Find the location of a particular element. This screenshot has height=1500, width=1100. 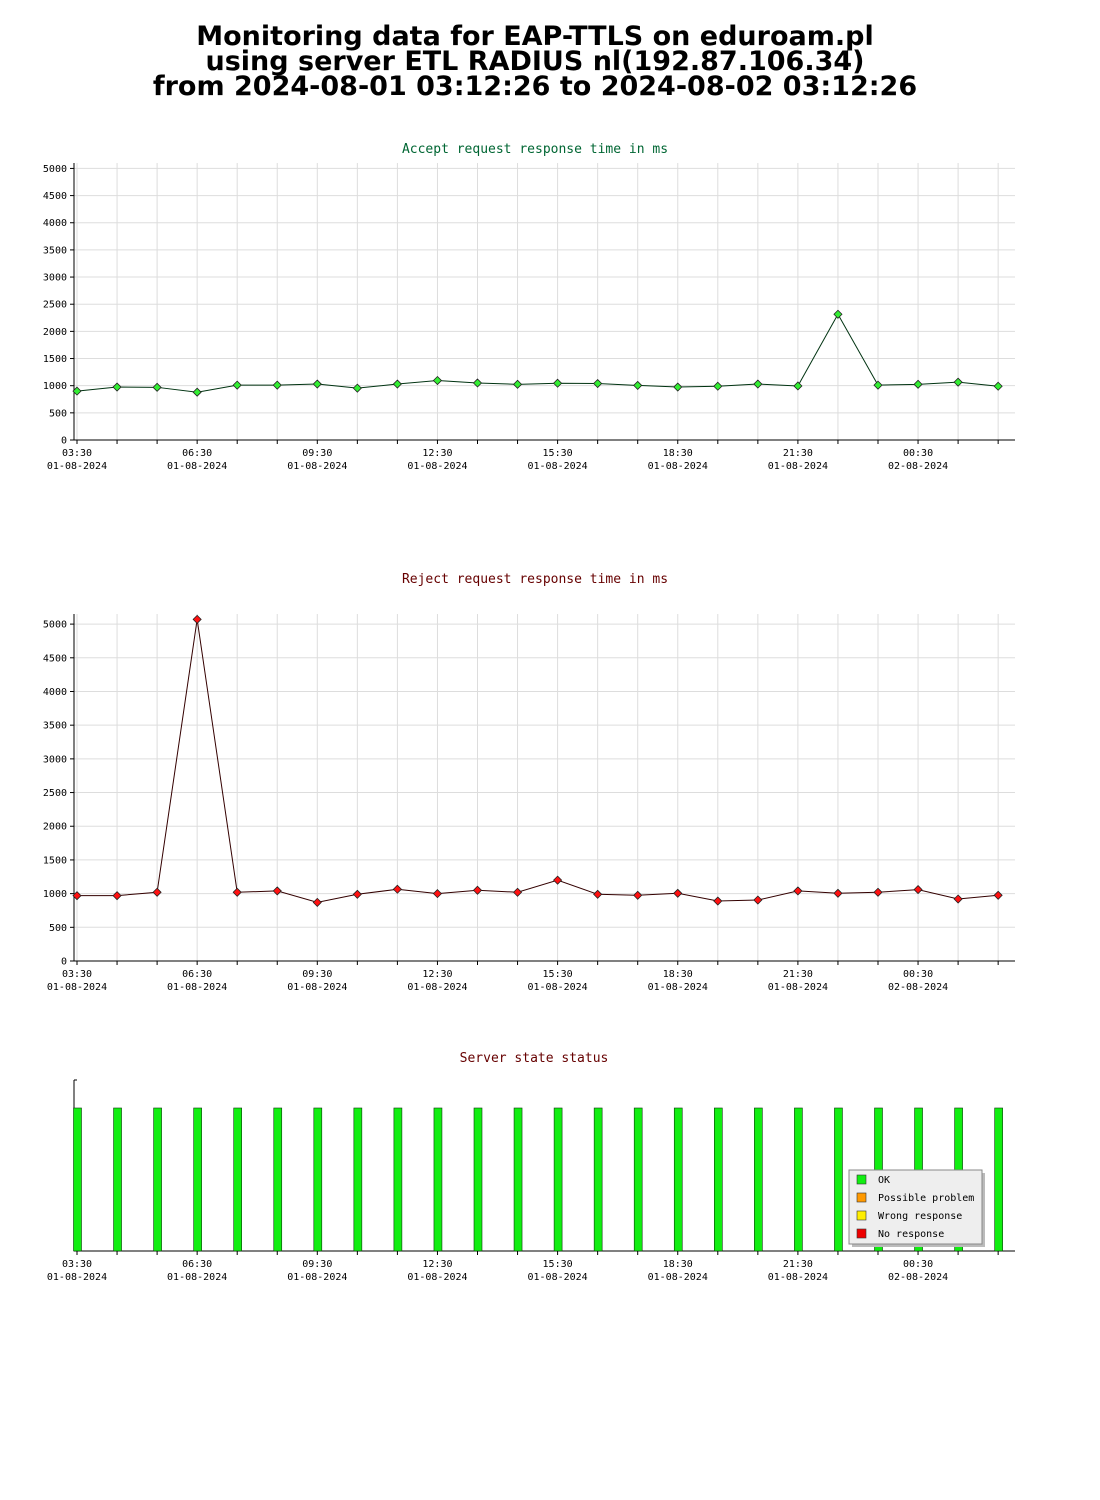

x-tick-label-time: 00:30 is located at coordinates (918, 453).